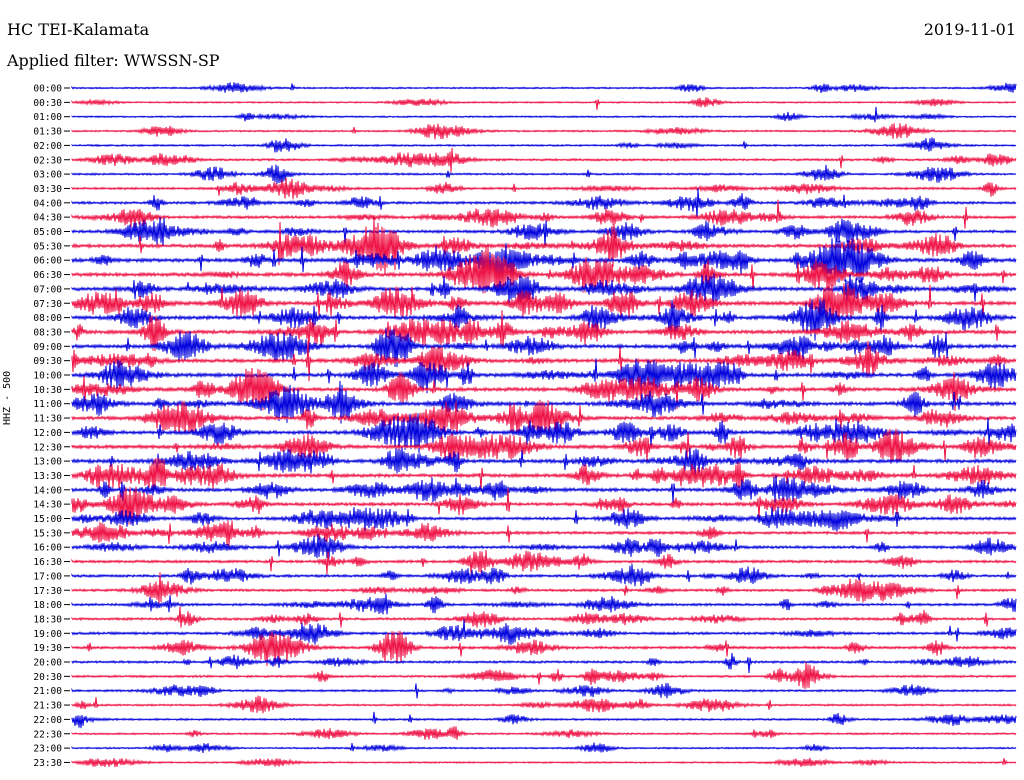  Describe the element at coordinates (47, 132) in the screenshot. I see `row-label: 01:30` at that location.